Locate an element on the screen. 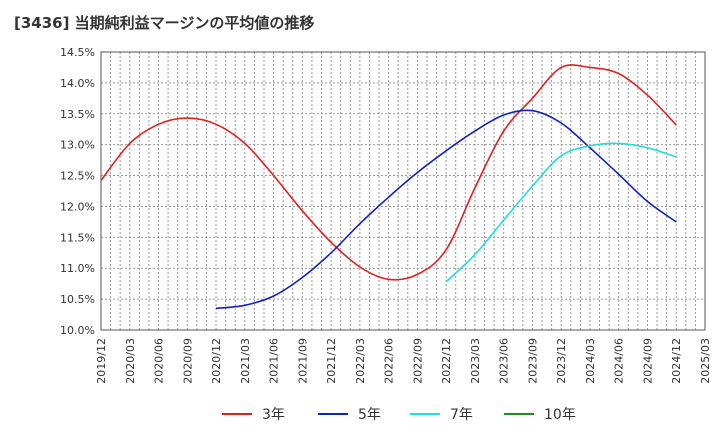  x-tick-label: 2021/12 is located at coordinates (331, 361).